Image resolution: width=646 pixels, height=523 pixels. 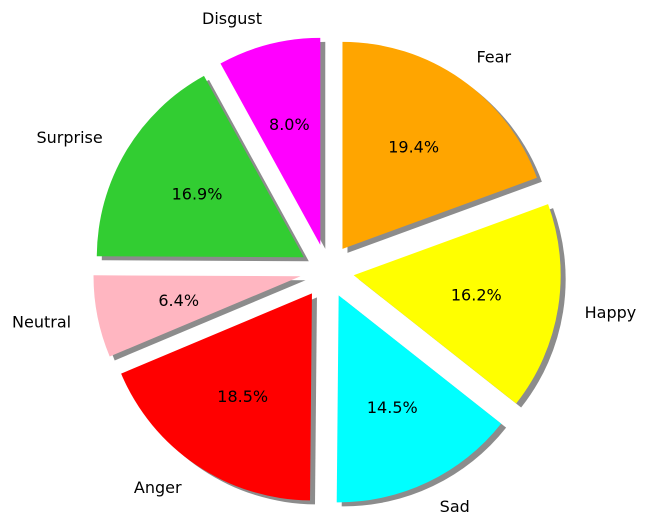 I want to click on category-label-happy: Happy, so click(x=611, y=312).